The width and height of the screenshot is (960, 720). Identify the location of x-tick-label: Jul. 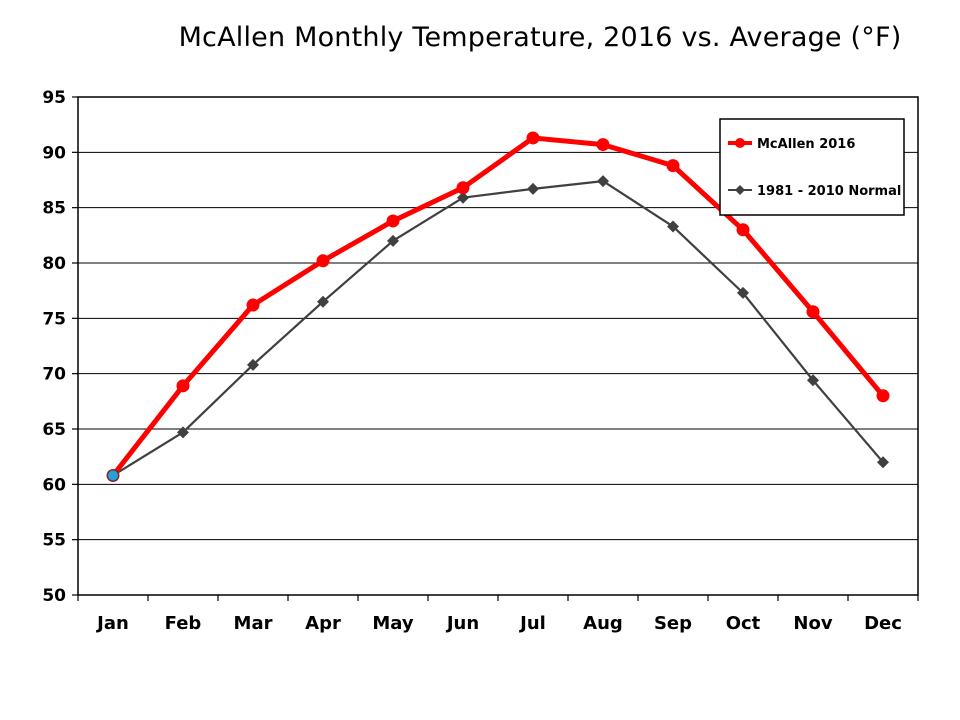
(532, 623).